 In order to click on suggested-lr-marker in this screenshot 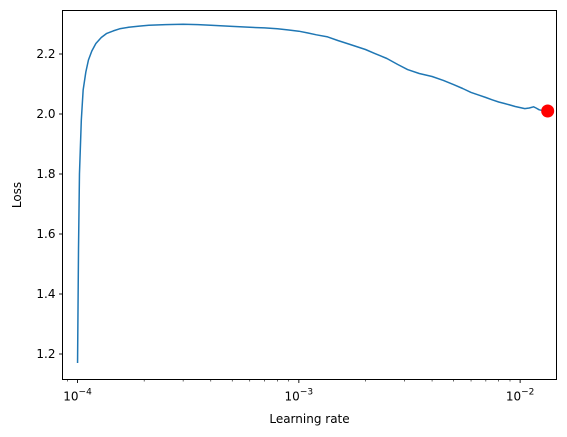, I will do `click(548, 111)`.